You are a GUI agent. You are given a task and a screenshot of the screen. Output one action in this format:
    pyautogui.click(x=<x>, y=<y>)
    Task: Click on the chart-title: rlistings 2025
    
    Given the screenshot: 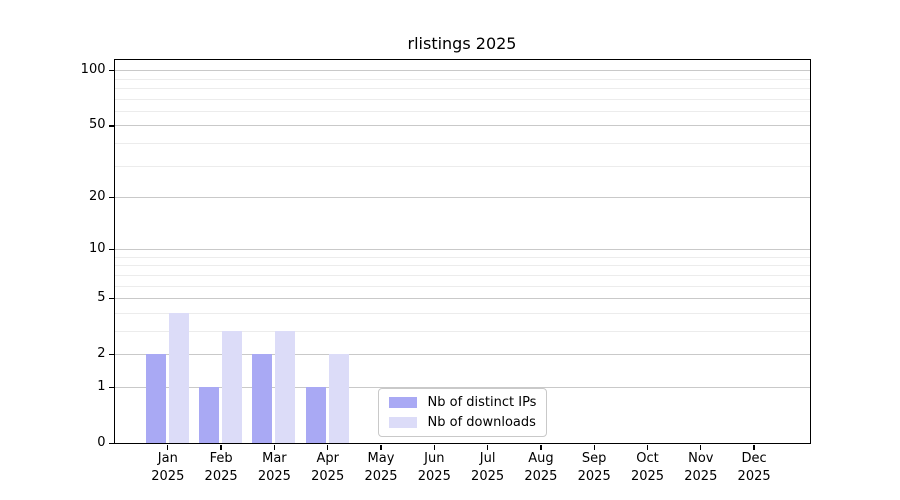 What is the action you would take?
    pyautogui.click(x=462, y=43)
    